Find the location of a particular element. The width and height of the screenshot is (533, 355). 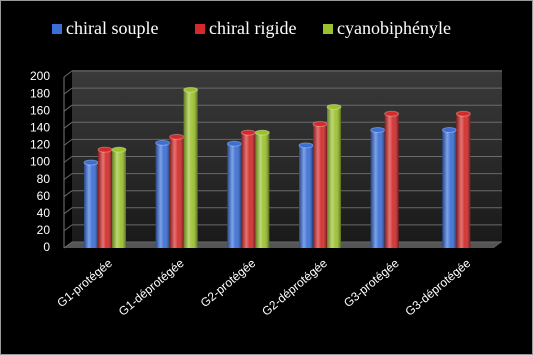

y-tick-label: 0 is located at coordinates (46, 247).